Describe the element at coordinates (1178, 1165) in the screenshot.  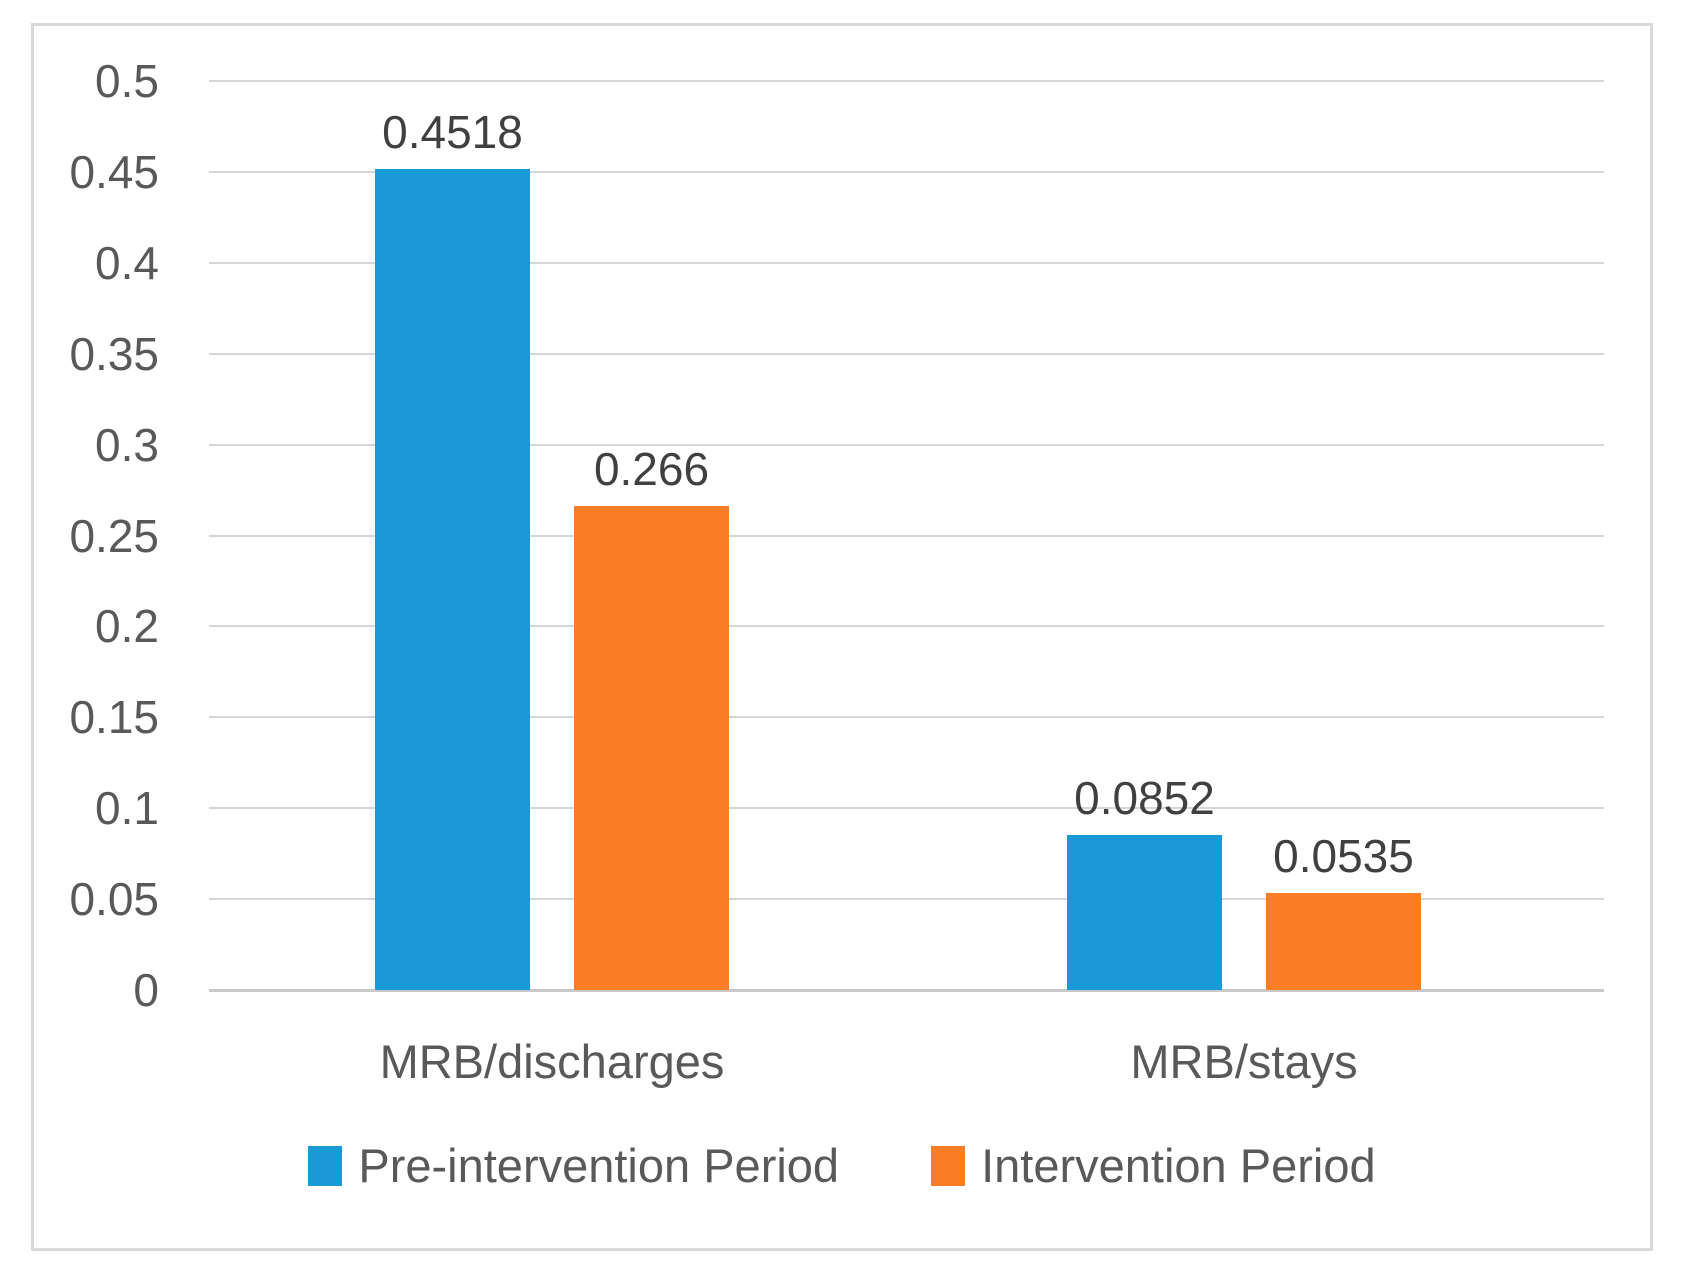
I see `legend-label-intervention: Intervention Period` at that location.